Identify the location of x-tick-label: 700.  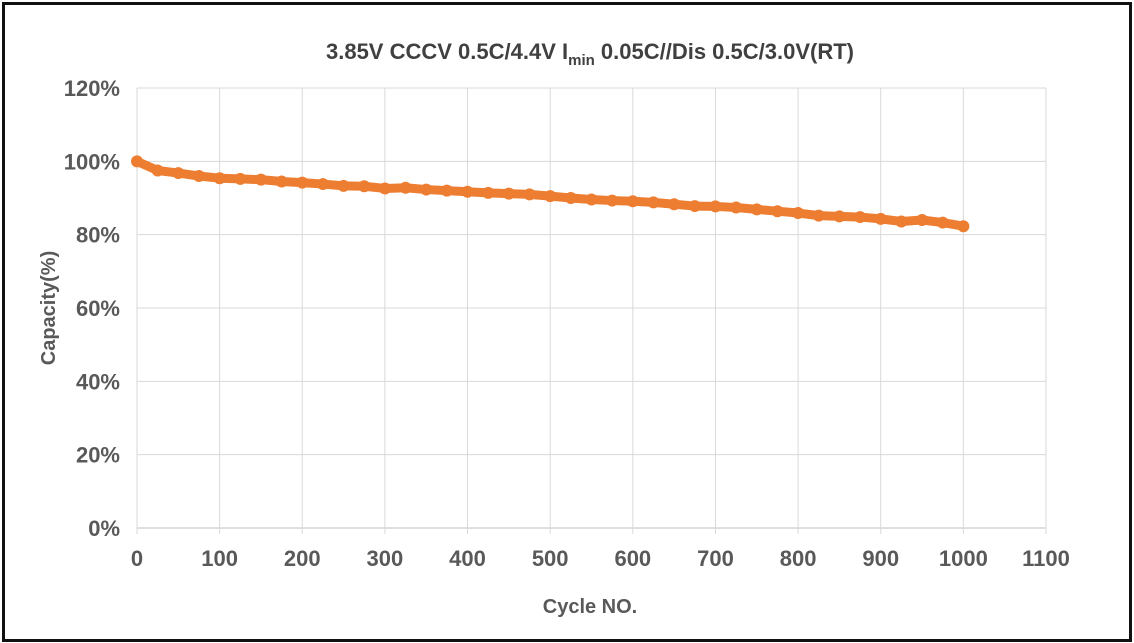
(715, 558).